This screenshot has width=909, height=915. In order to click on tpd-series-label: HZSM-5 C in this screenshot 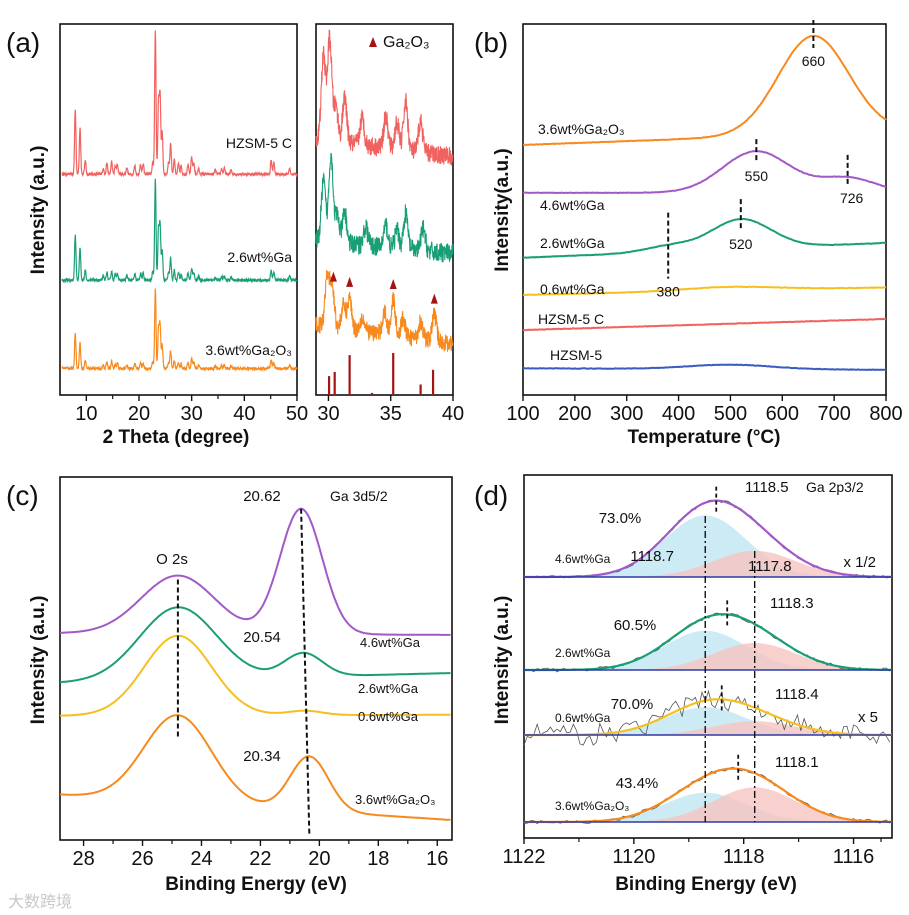, I will do `click(571, 319)`.